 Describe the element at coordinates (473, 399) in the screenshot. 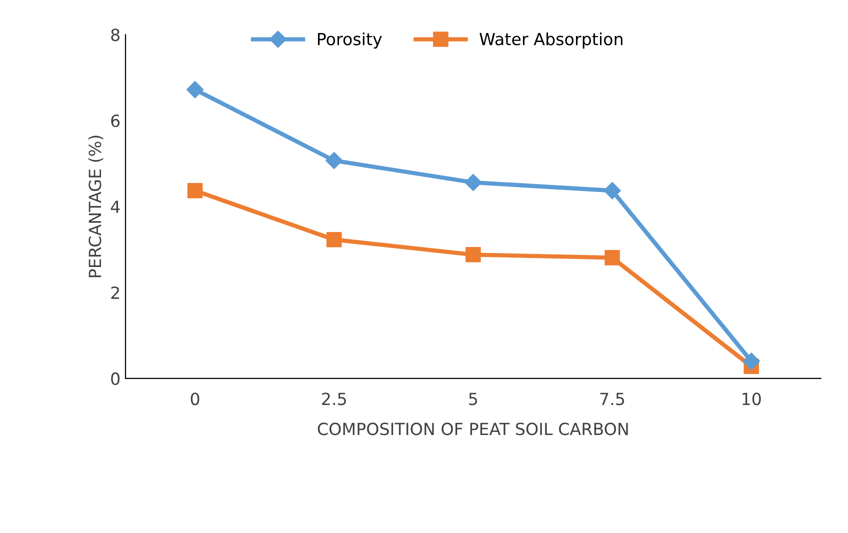

I see `x-tick-label: 5` at that location.